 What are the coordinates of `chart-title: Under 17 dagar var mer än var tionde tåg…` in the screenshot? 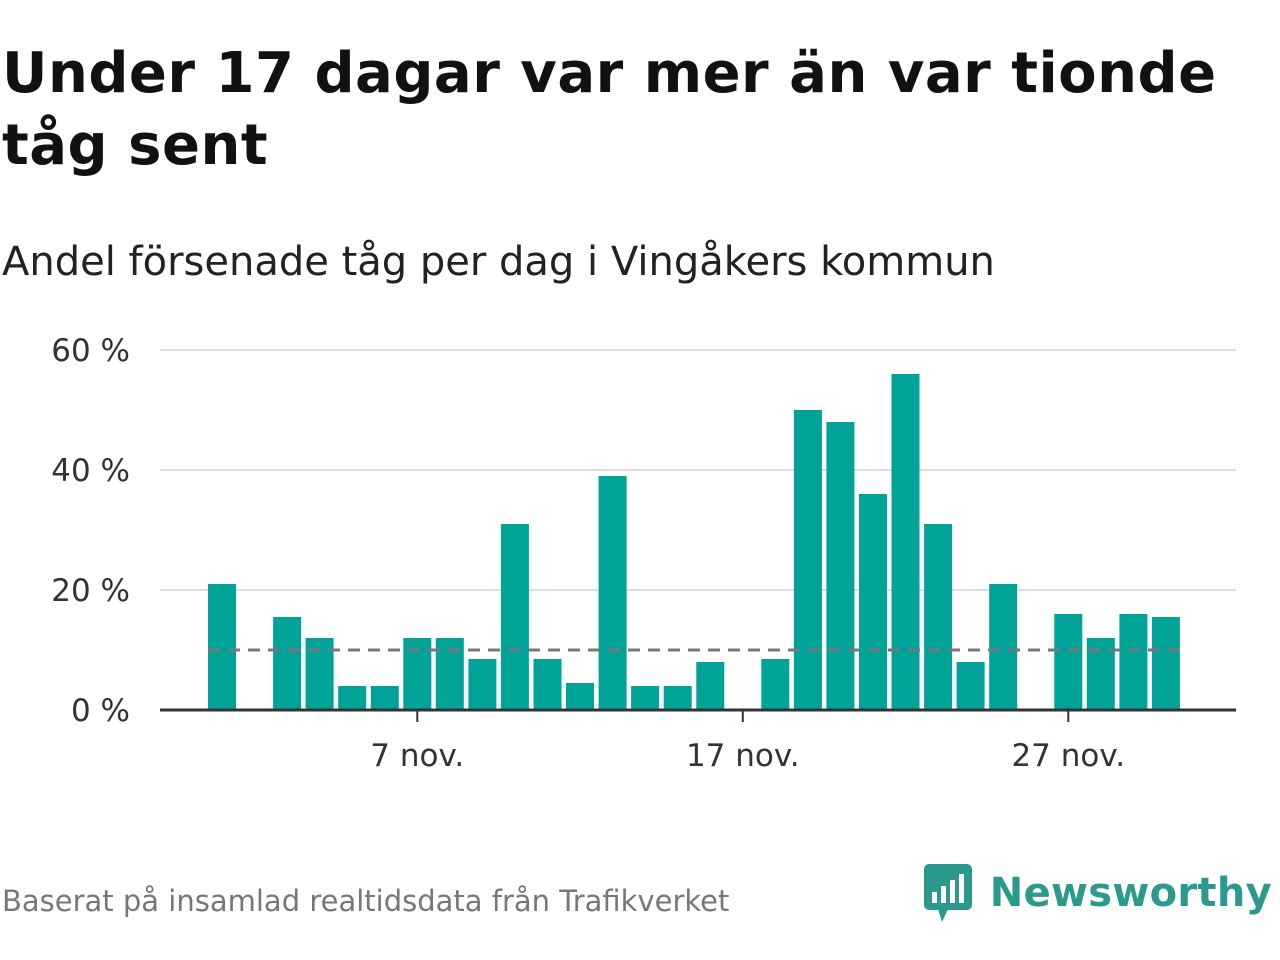 It's located at (609, 109).